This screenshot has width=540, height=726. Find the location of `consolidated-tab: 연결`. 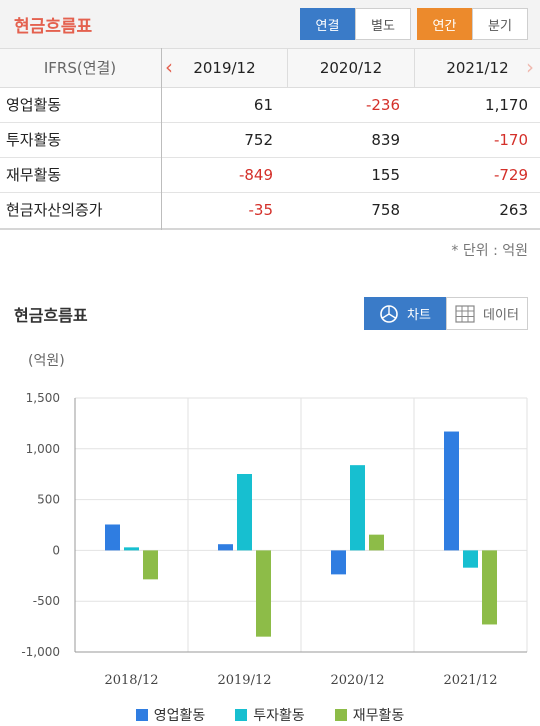

consolidated-tab: 연결 is located at coordinates (327, 24).